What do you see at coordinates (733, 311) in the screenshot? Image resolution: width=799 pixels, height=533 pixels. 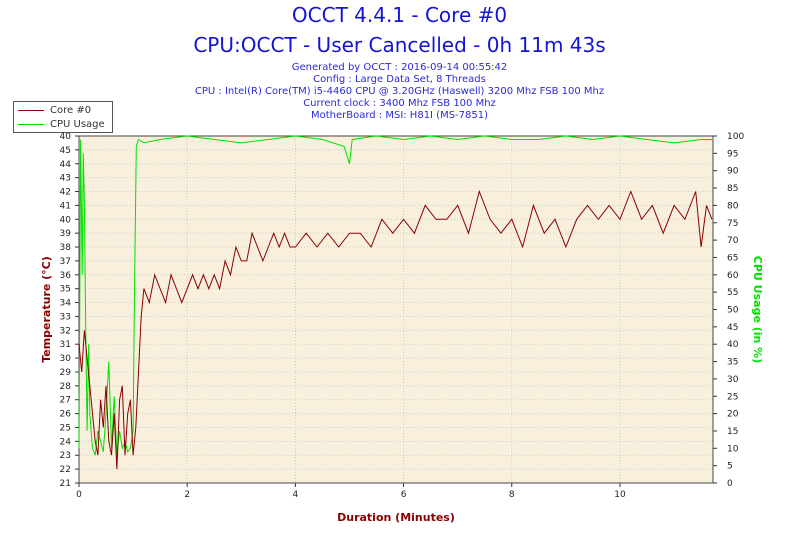 I see `y2-tick-label: 50` at bounding box center [733, 311].